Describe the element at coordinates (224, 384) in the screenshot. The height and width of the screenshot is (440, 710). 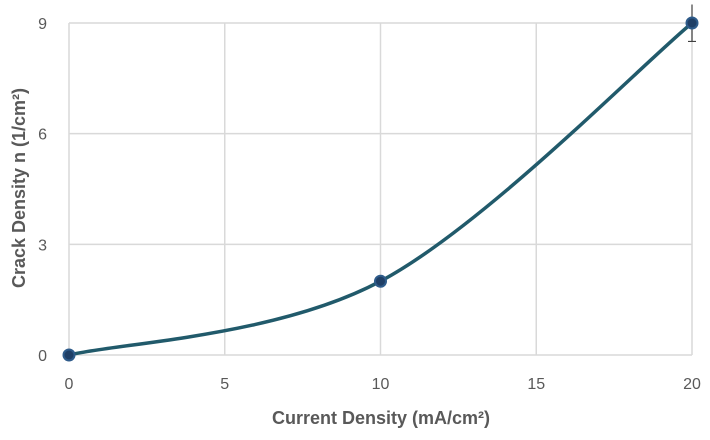
I see `x-tick-label: 5` at that location.